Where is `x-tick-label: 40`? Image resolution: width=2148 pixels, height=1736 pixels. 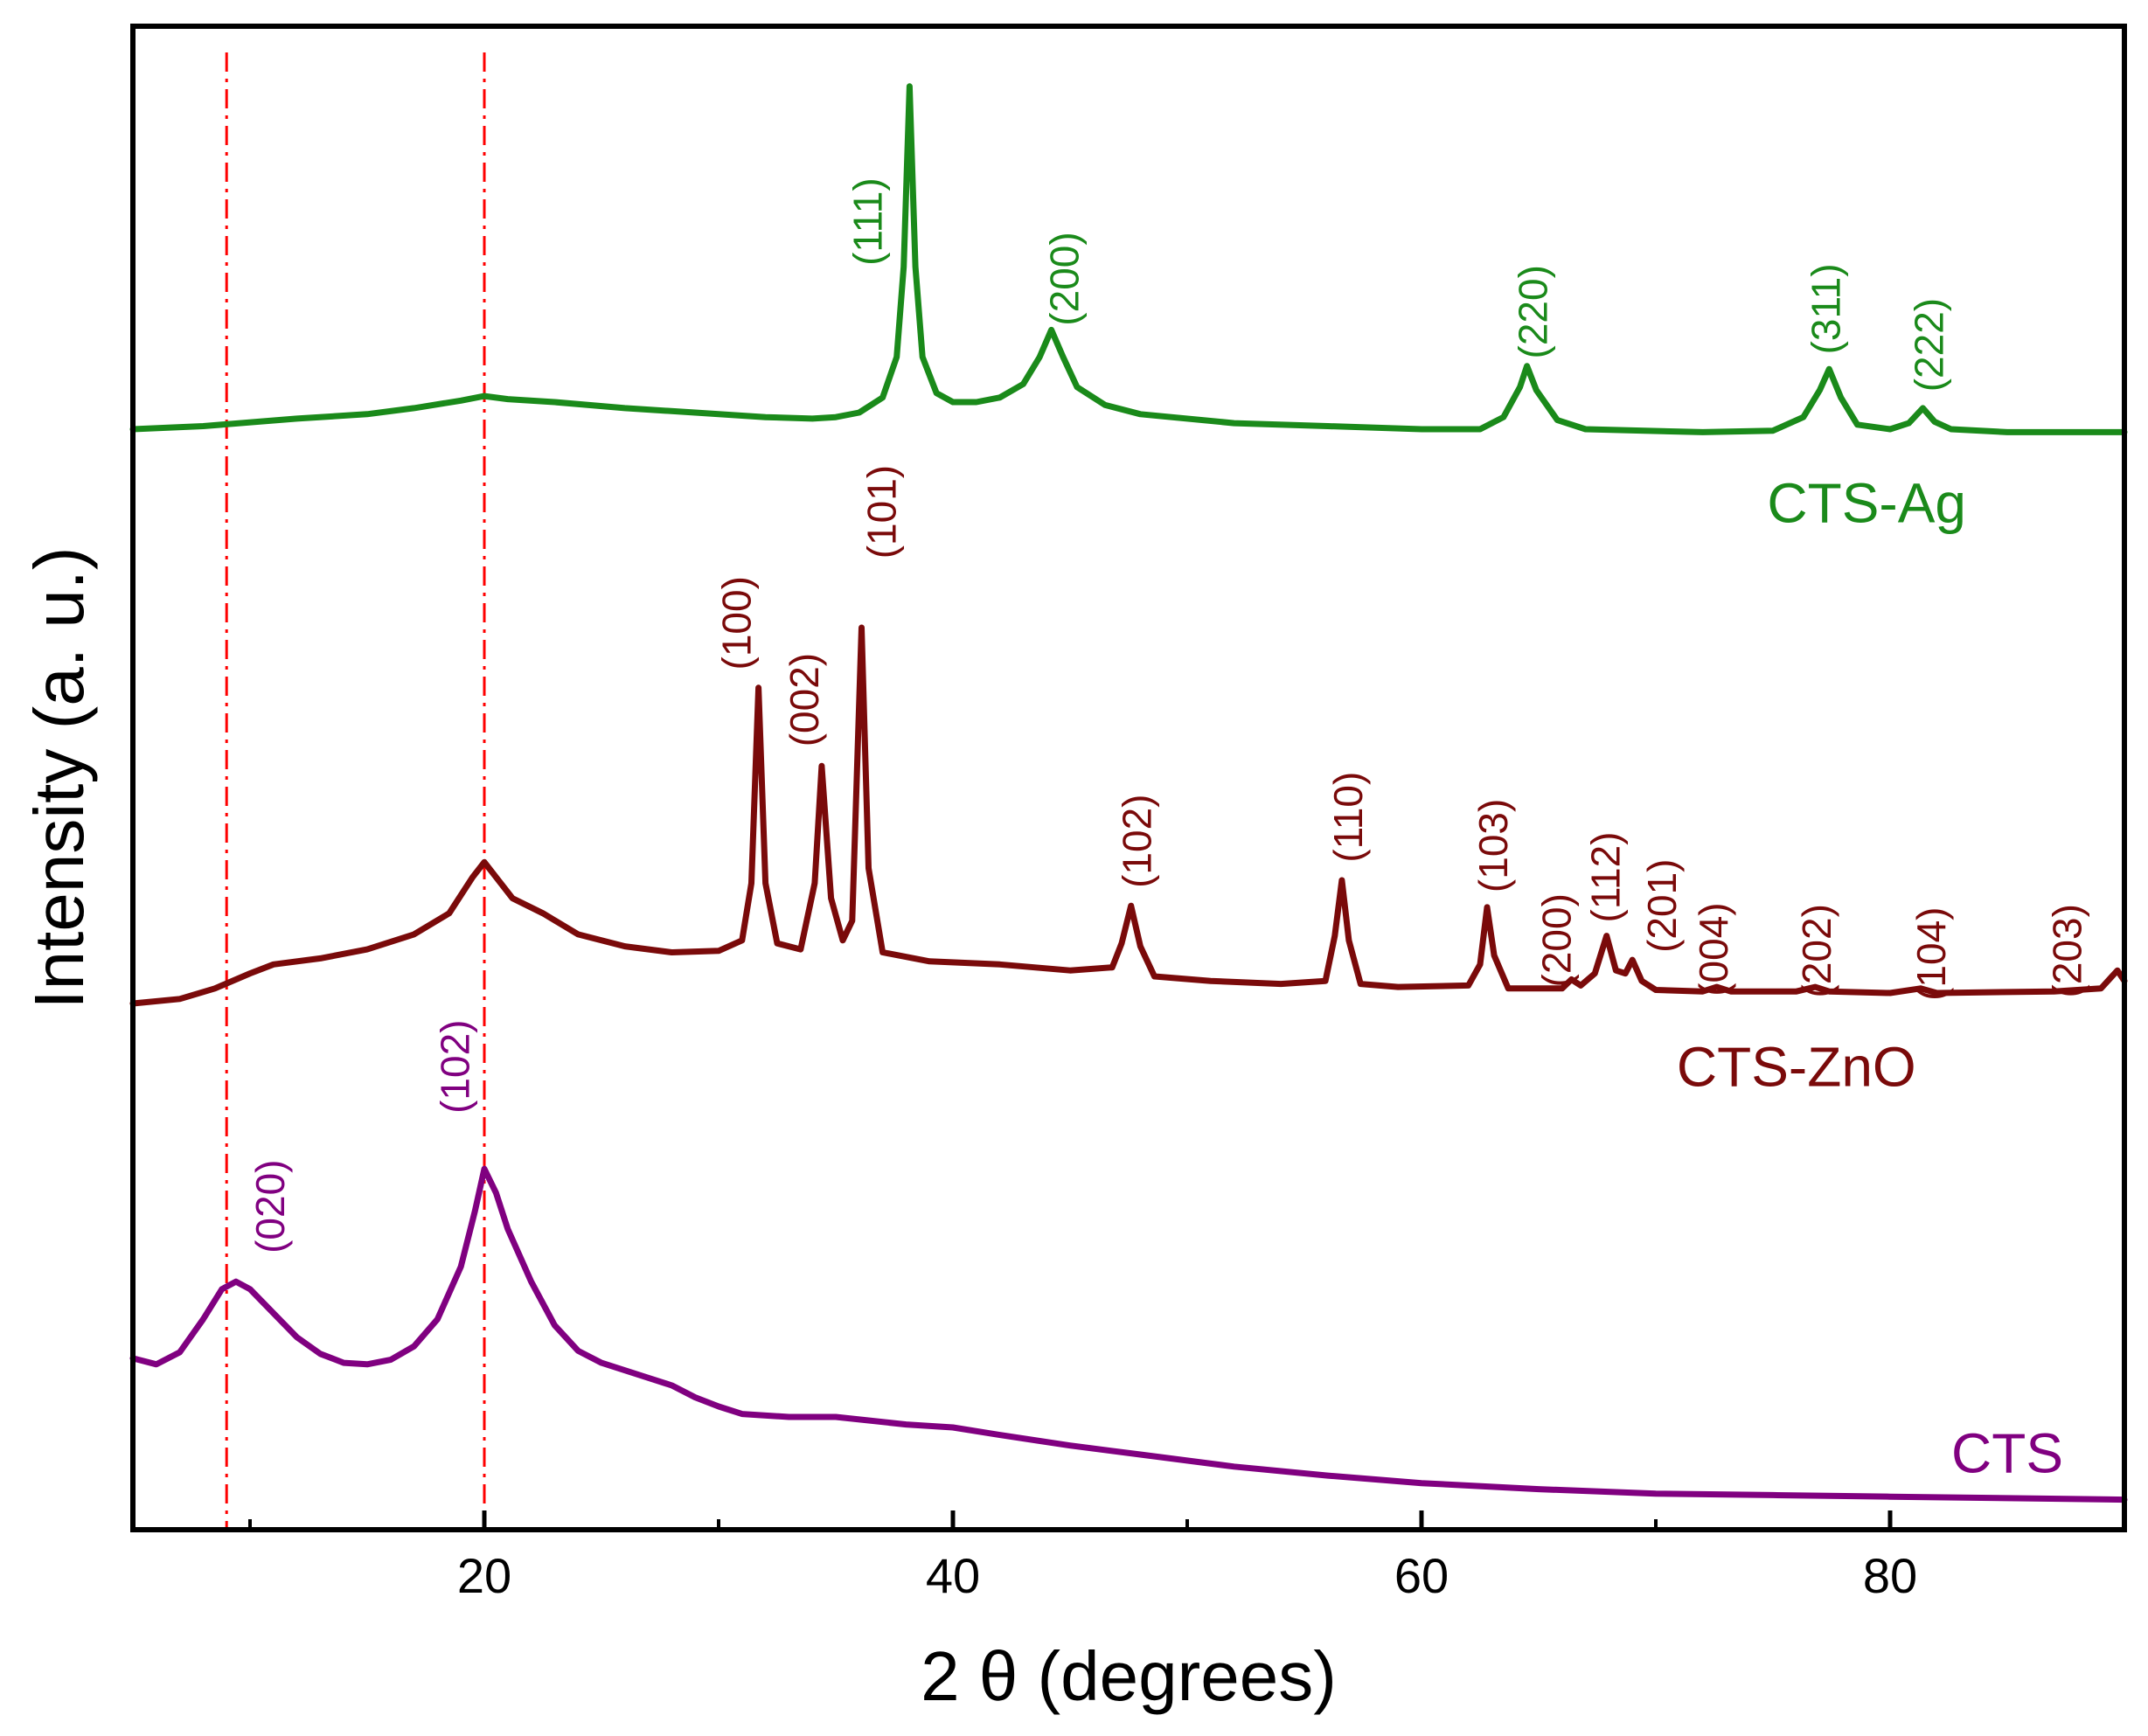
x-tick-label: 40 is located at coordinates (953, 1575).